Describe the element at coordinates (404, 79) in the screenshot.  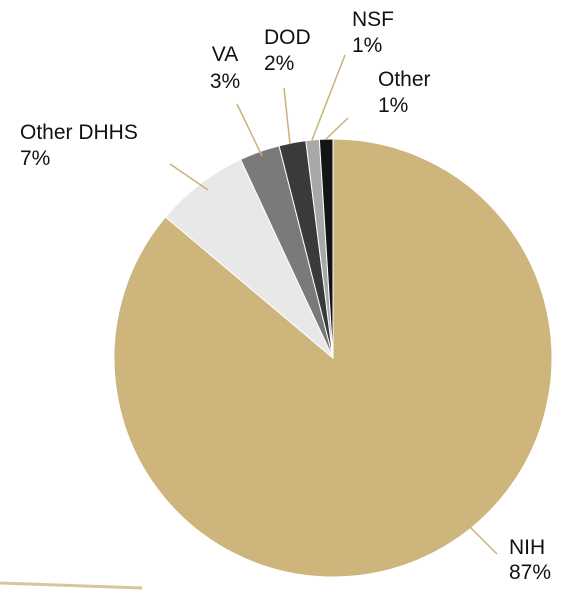
I see `slice-label-name: Other` at that location.